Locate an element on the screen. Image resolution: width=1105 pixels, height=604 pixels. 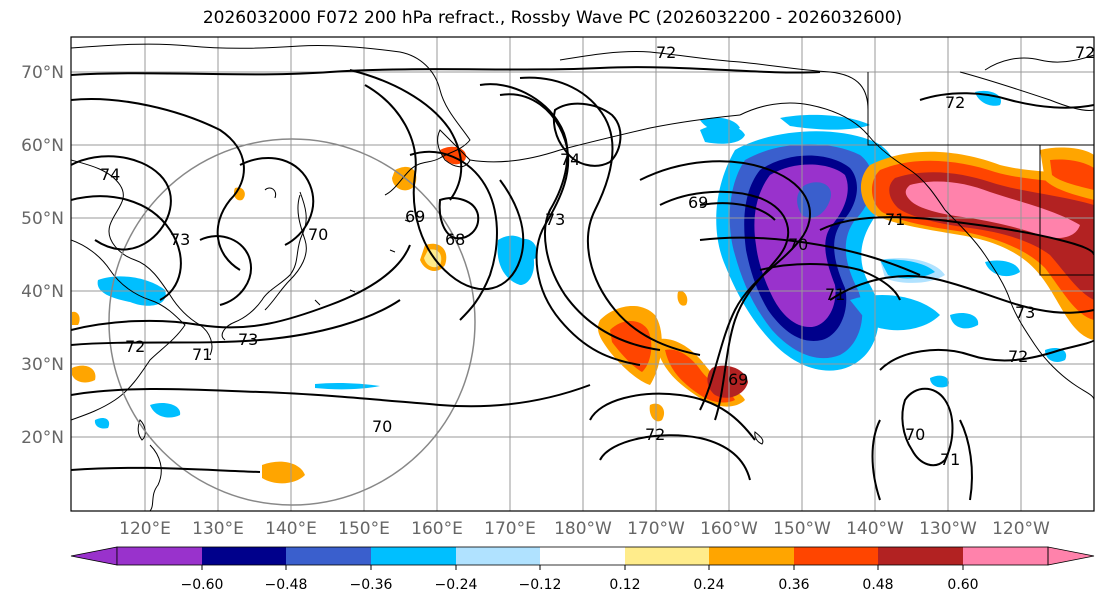
lon-label: 180°W is located at coordinates (583, 529).